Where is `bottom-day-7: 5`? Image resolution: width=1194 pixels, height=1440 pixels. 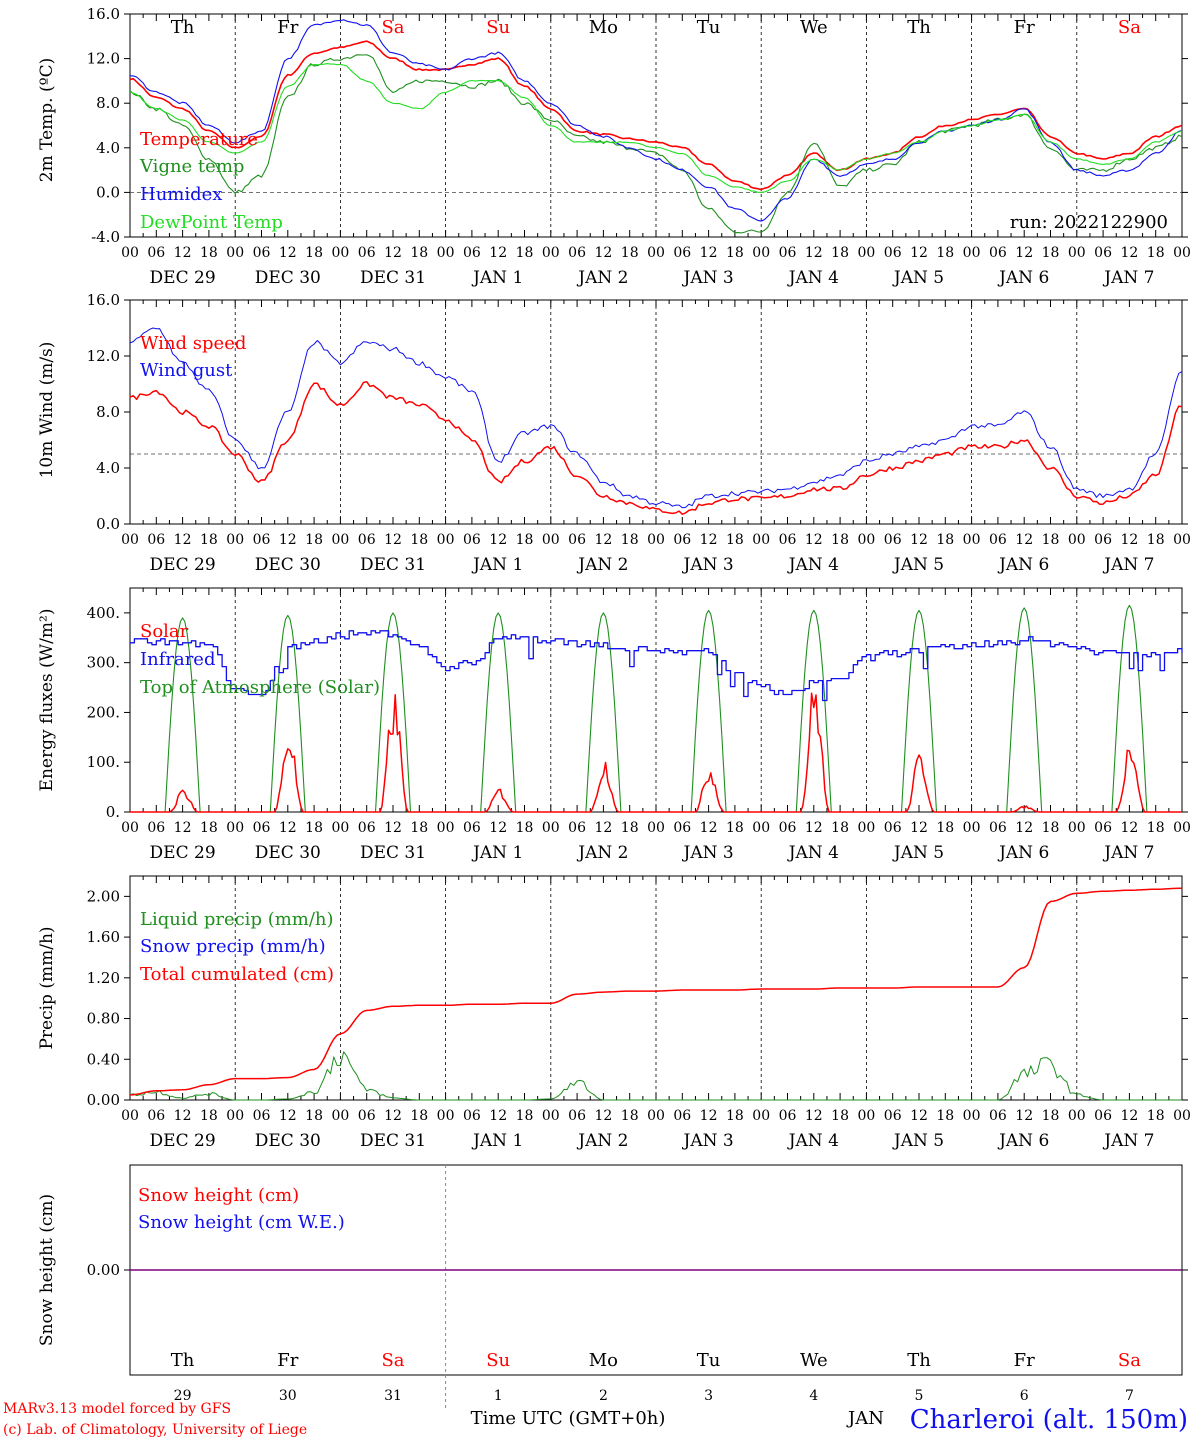
bottom-day-7: 5 is located at coordinates (919, 1396).